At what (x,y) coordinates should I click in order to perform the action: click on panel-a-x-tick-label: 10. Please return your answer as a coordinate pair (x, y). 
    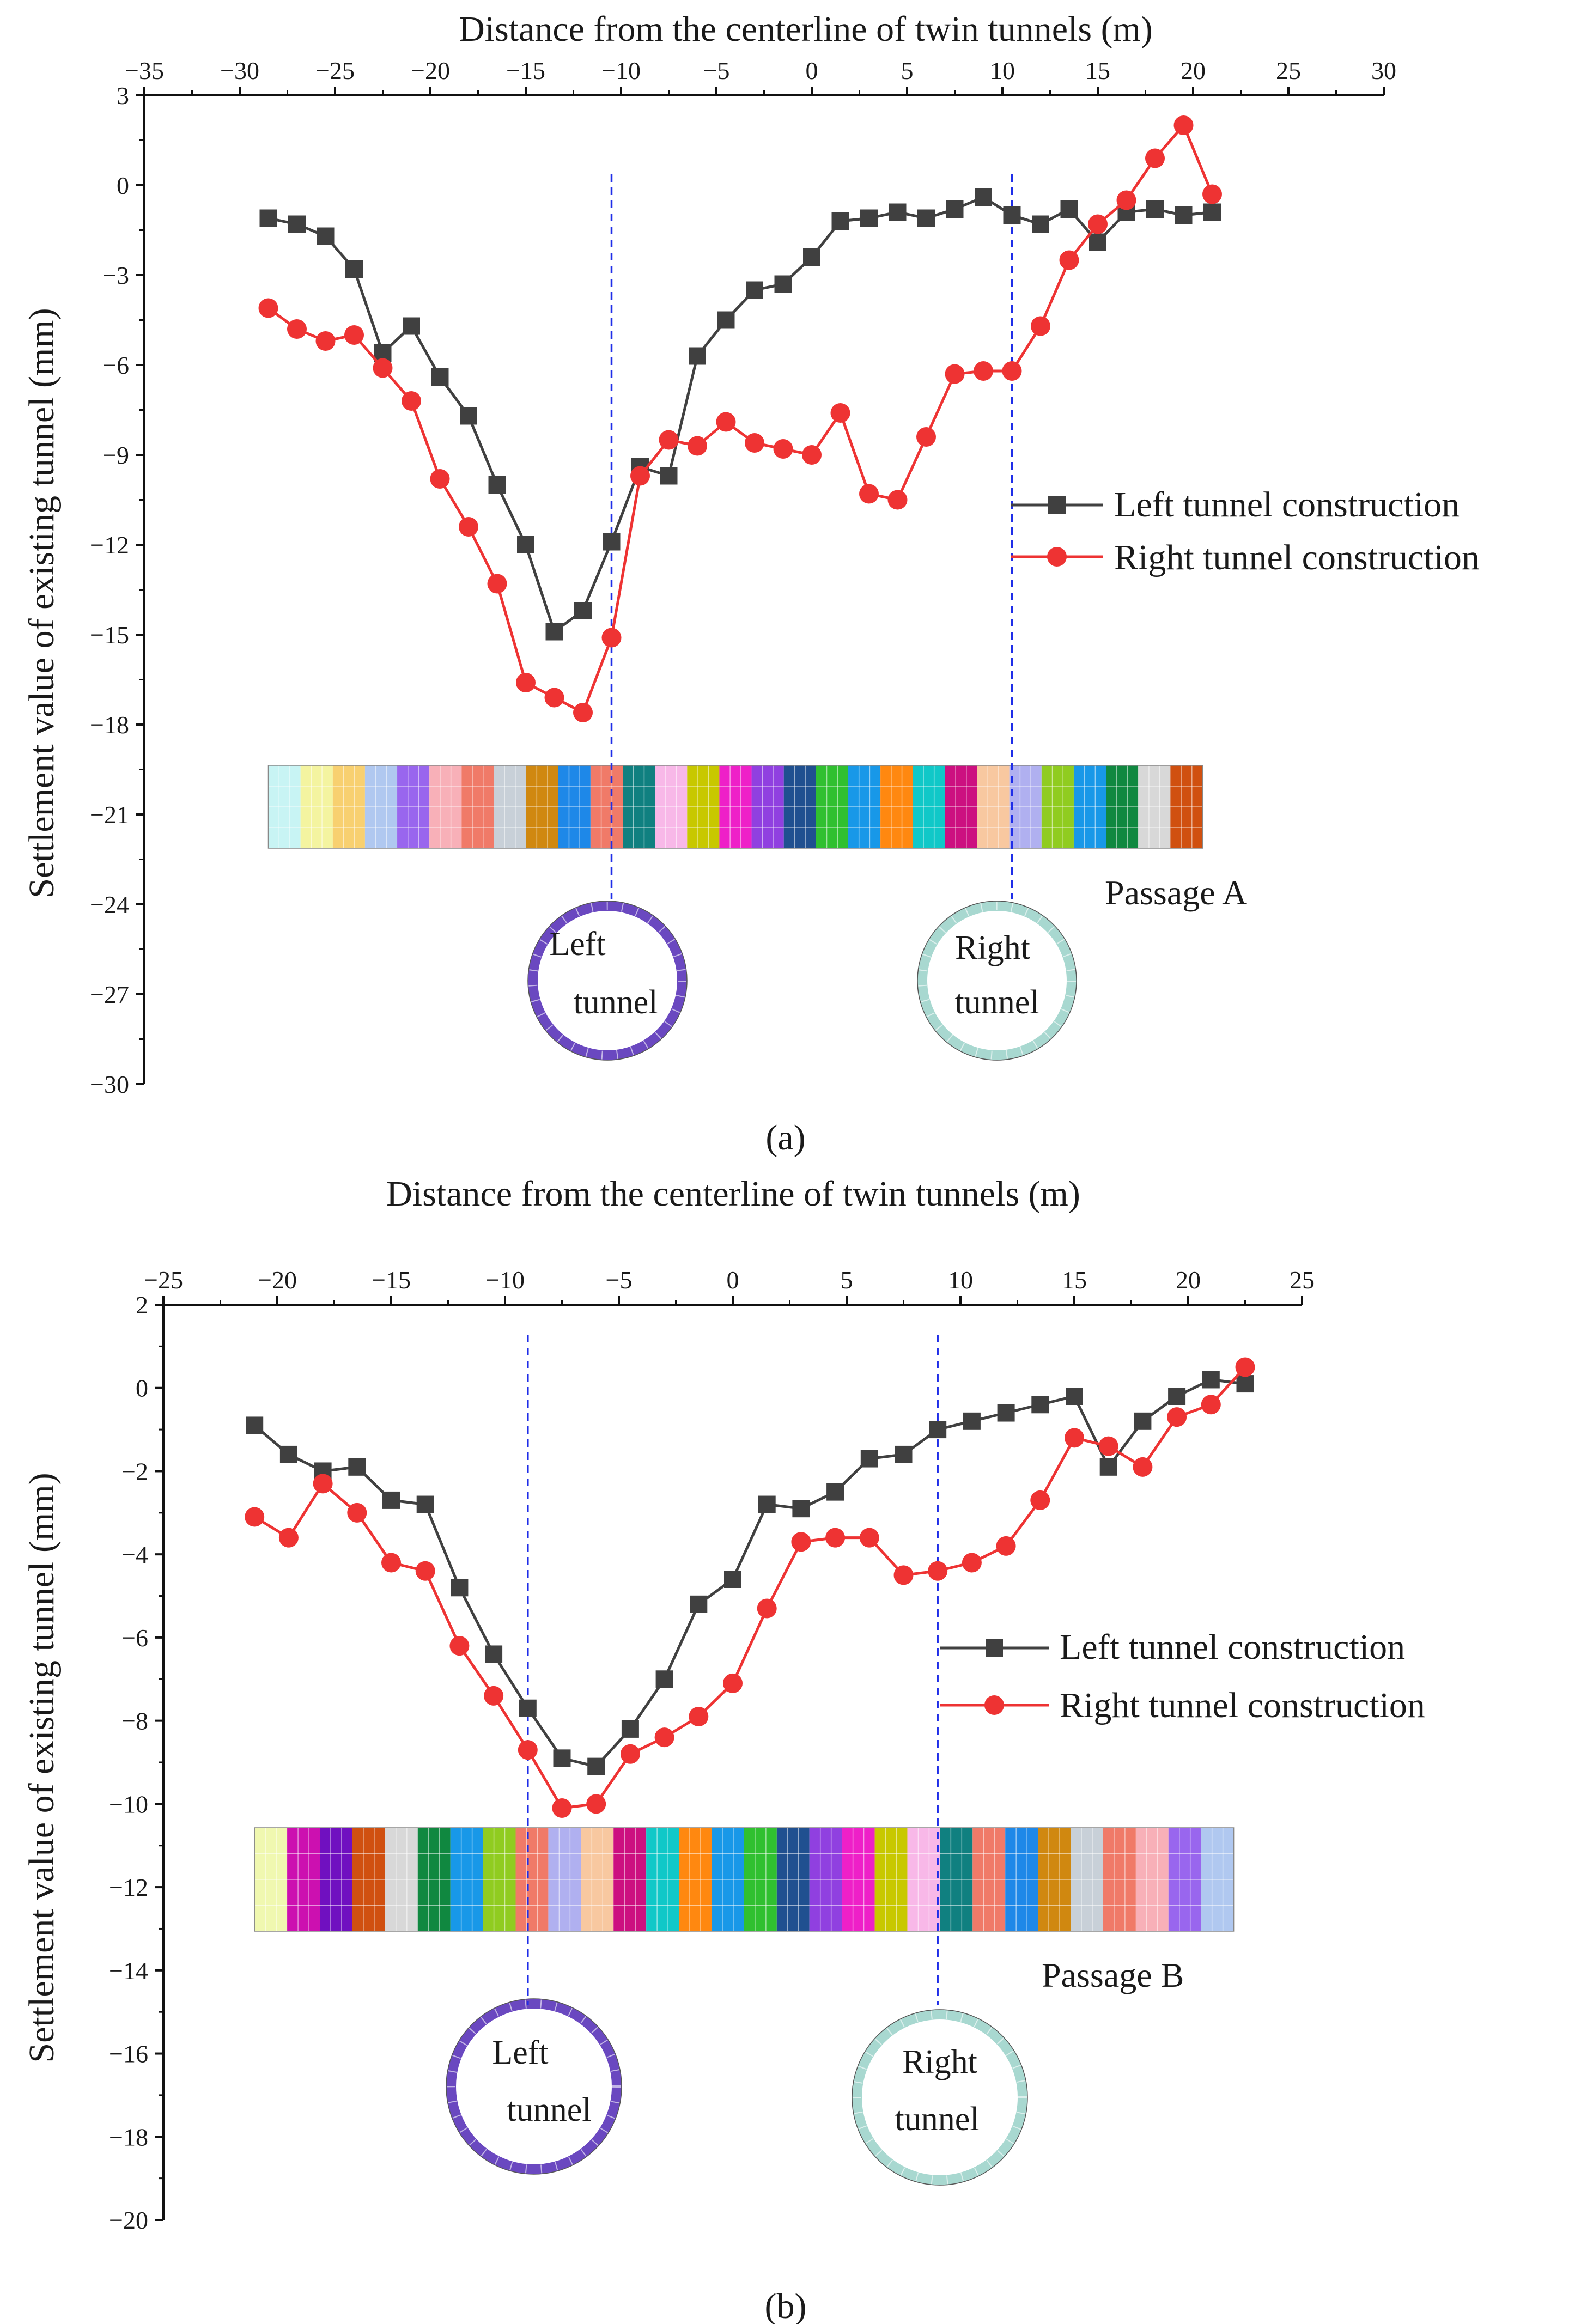
    Looking at the image, I should click on (1002, 70).